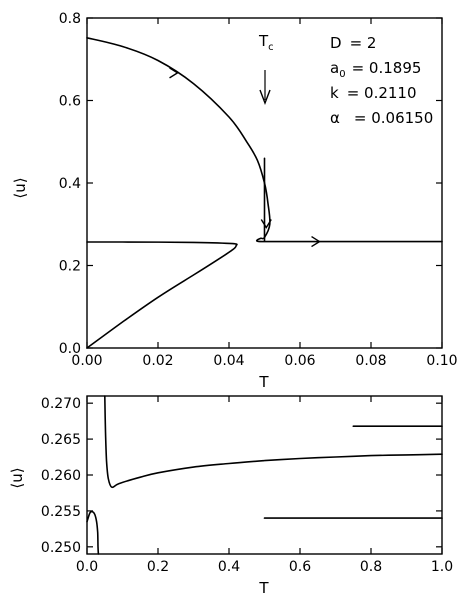 This screenshot has height=606, width=474. What do you see at coordinates (299, 361) in the screenshot?
I see `top-x-tick-label: 0.06` at bounding box center [299, 361].